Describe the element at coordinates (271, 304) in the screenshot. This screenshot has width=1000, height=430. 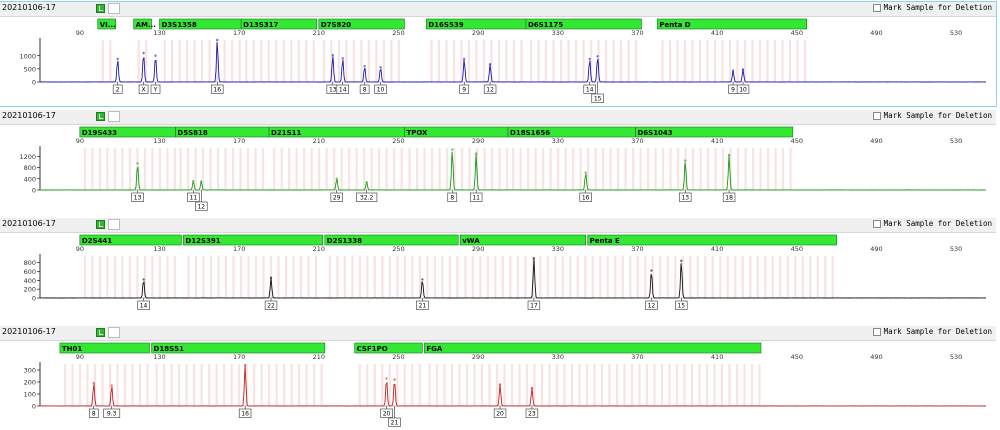
I see `allele-call: 22` at that location.